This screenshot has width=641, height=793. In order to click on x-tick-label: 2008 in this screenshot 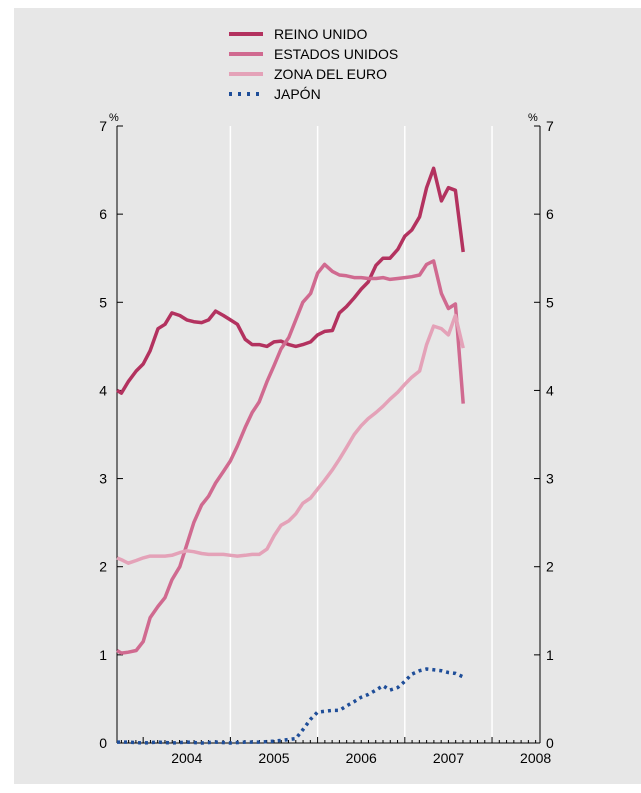, I will do `click(535, 758)`.